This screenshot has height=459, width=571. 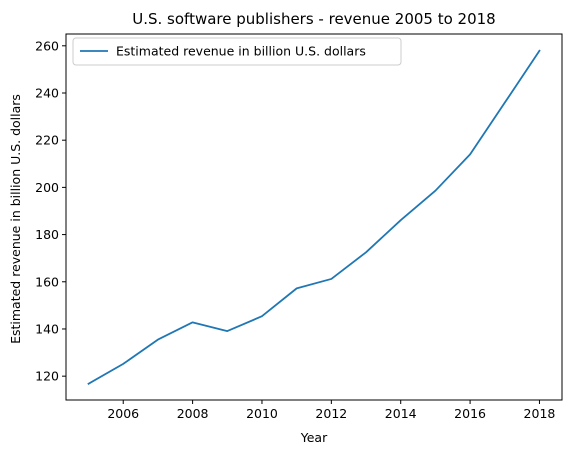 I want to click on legend-box, so click(x=237, y=51).